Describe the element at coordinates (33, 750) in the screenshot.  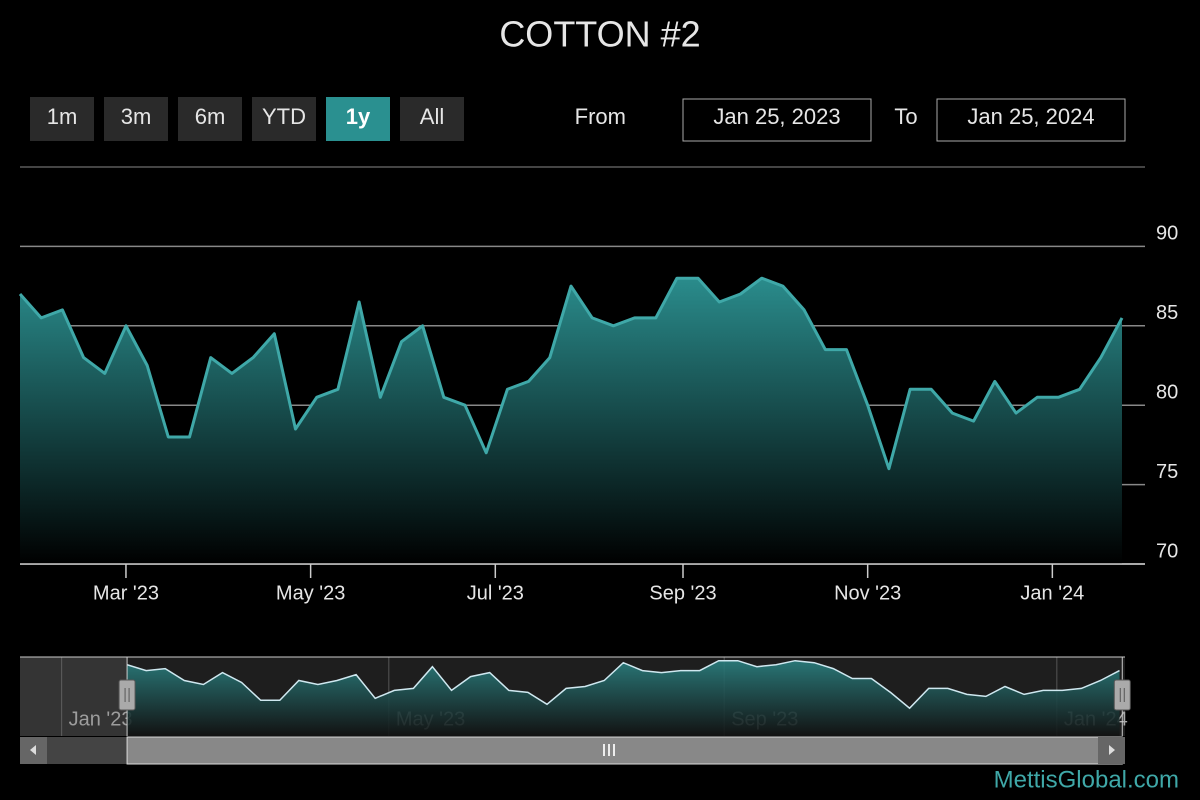
I see `scroll-left-arrow` at that location.